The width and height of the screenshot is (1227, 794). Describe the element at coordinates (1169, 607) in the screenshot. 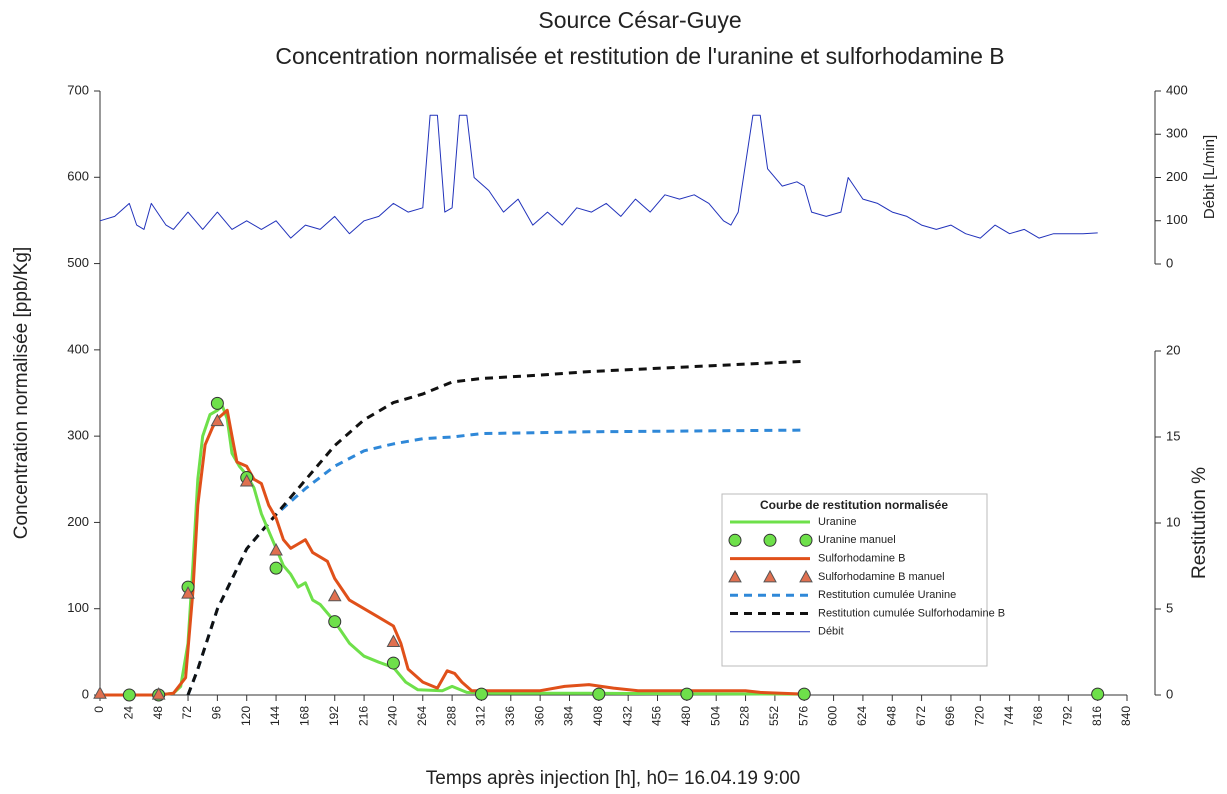

I see `y2-tick-label: 5` at that location.